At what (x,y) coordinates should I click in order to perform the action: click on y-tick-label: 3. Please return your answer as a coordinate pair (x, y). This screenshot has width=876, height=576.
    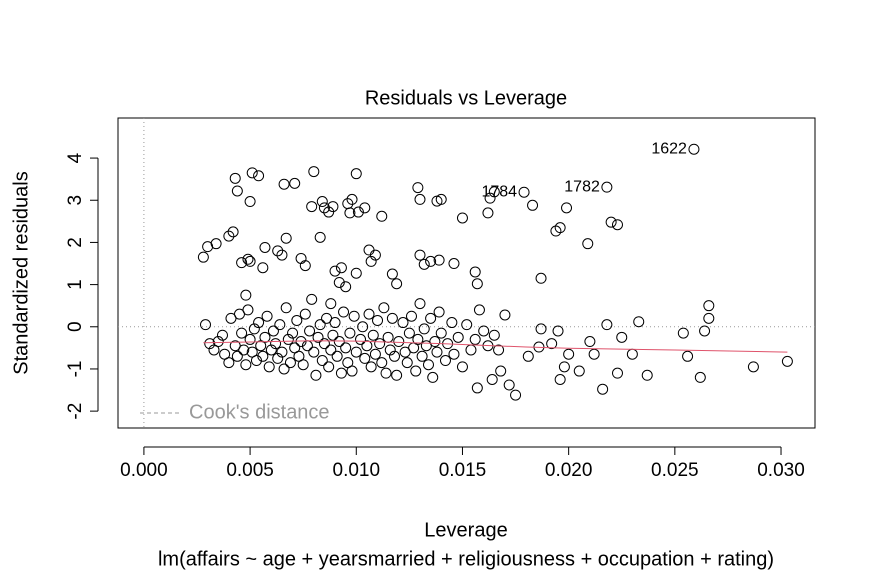
    Looking at the image, I should click on (75, 200).